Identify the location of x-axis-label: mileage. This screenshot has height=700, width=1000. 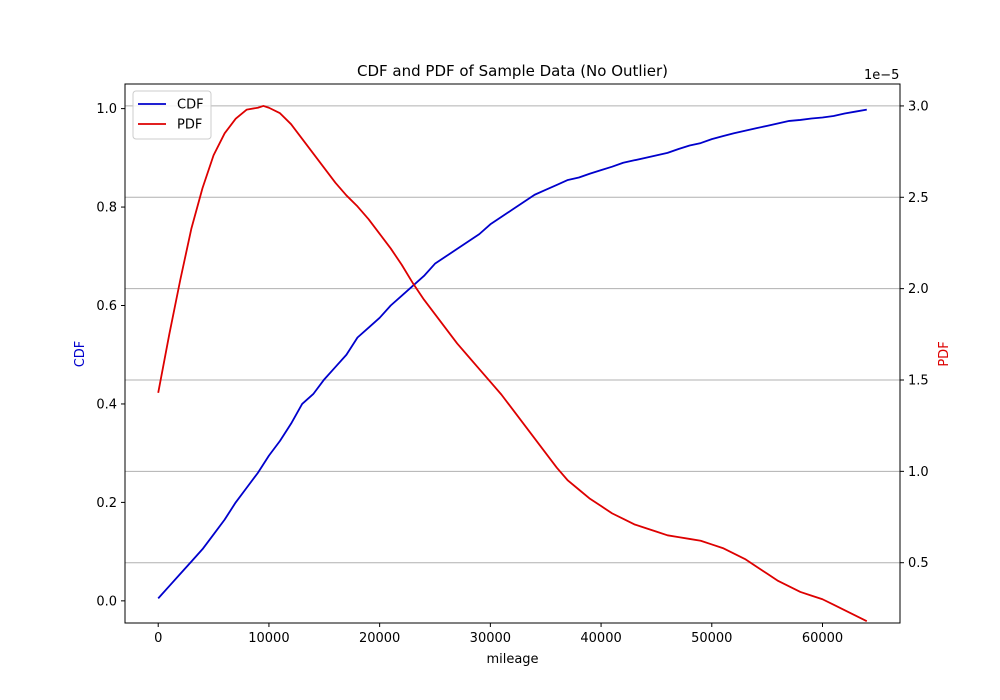
(512, 659).